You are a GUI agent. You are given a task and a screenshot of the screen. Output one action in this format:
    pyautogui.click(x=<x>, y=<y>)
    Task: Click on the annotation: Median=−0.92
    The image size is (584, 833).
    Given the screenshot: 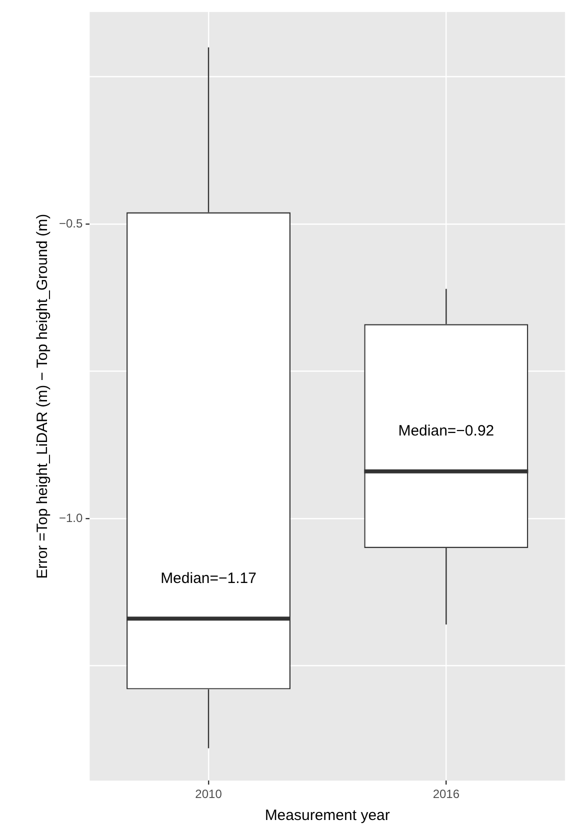 What is the action you would take?
    pyautogui.click(x=446, y=431)
    